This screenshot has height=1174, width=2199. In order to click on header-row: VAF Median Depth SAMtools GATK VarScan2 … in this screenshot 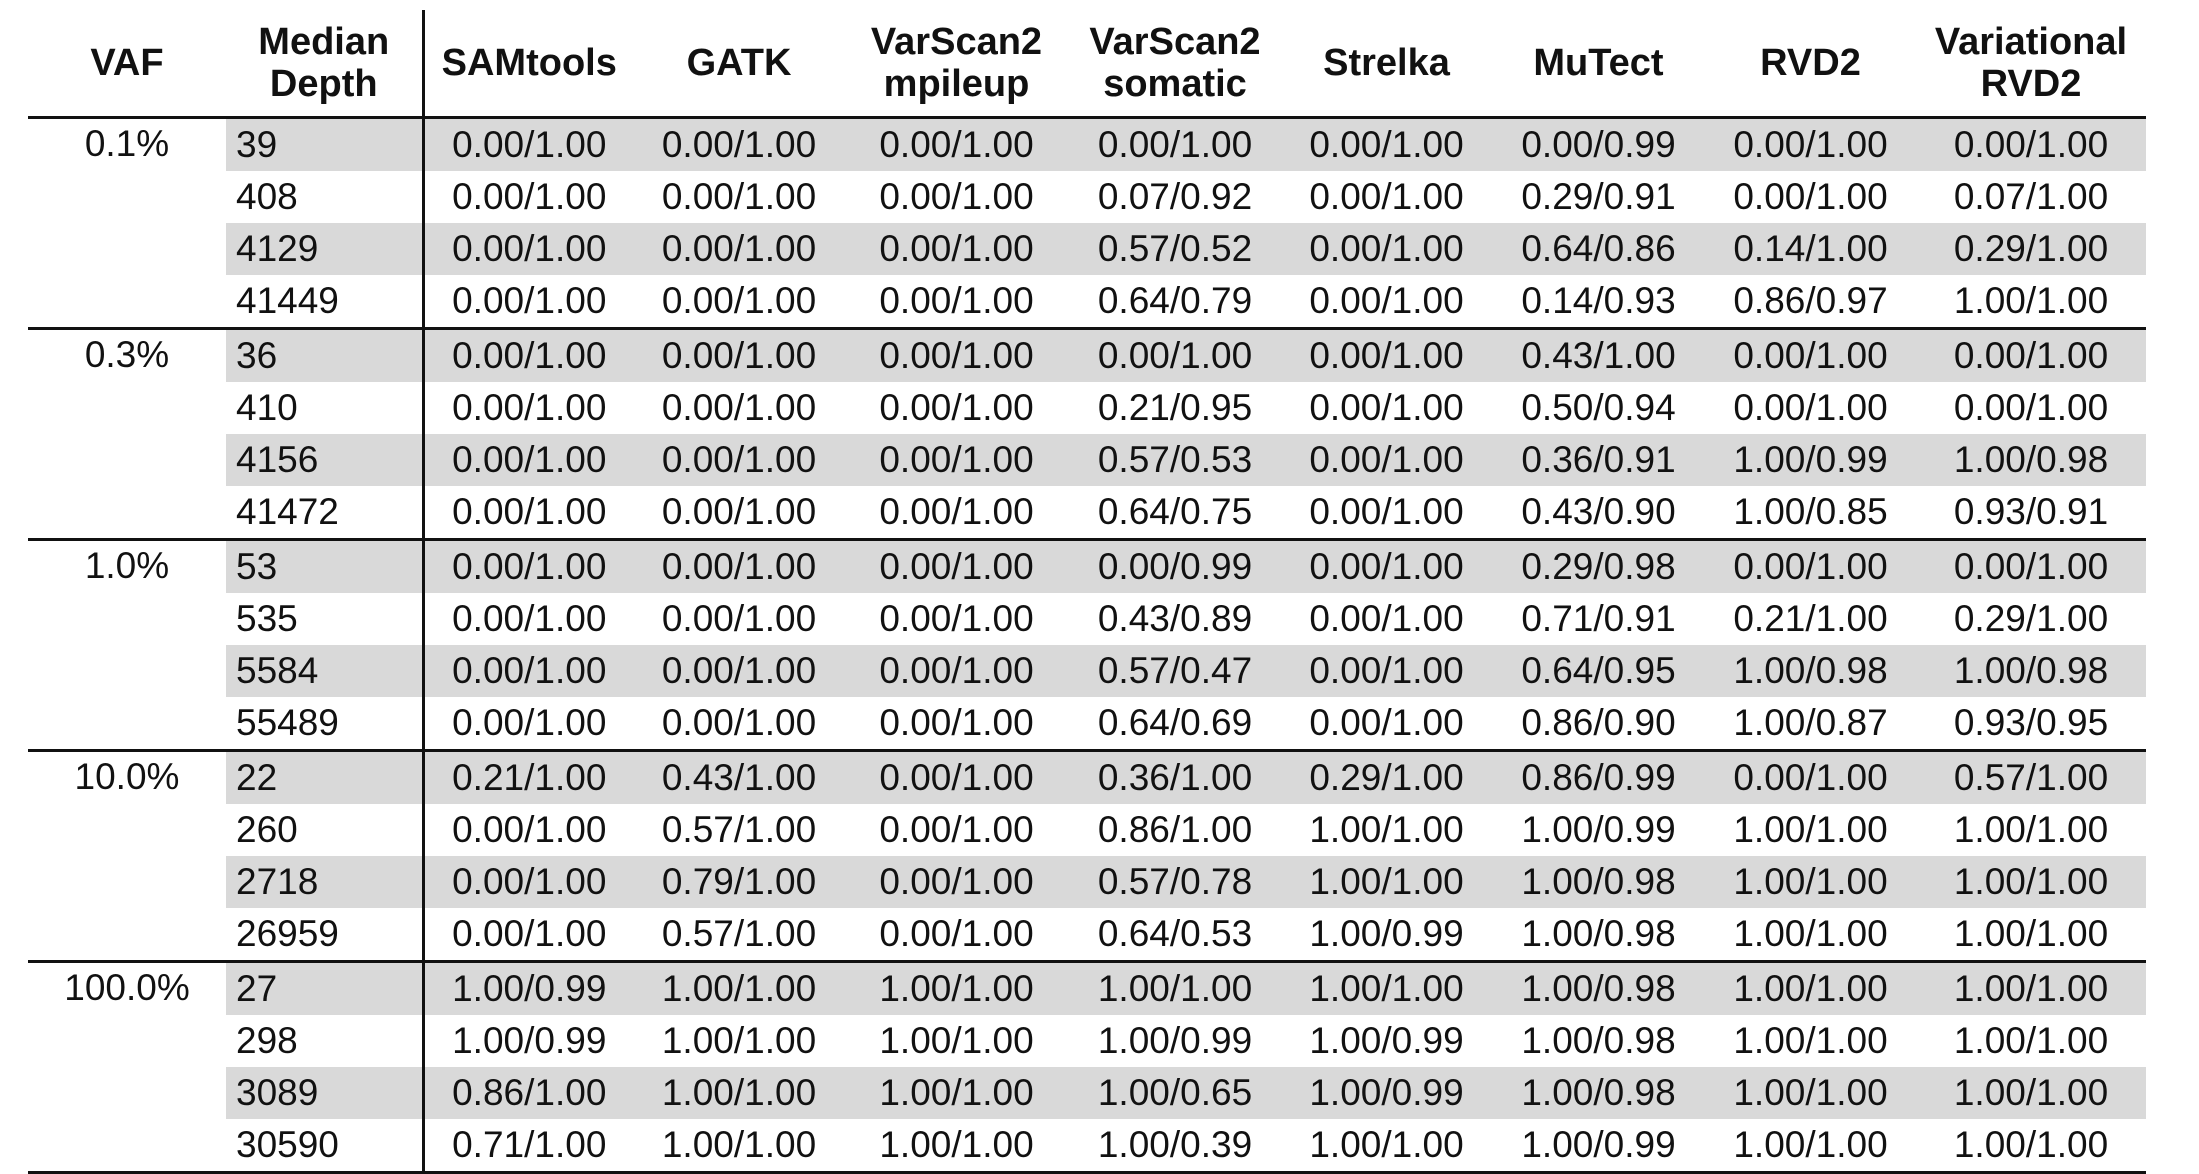, I will do `click(1087, 64)`.